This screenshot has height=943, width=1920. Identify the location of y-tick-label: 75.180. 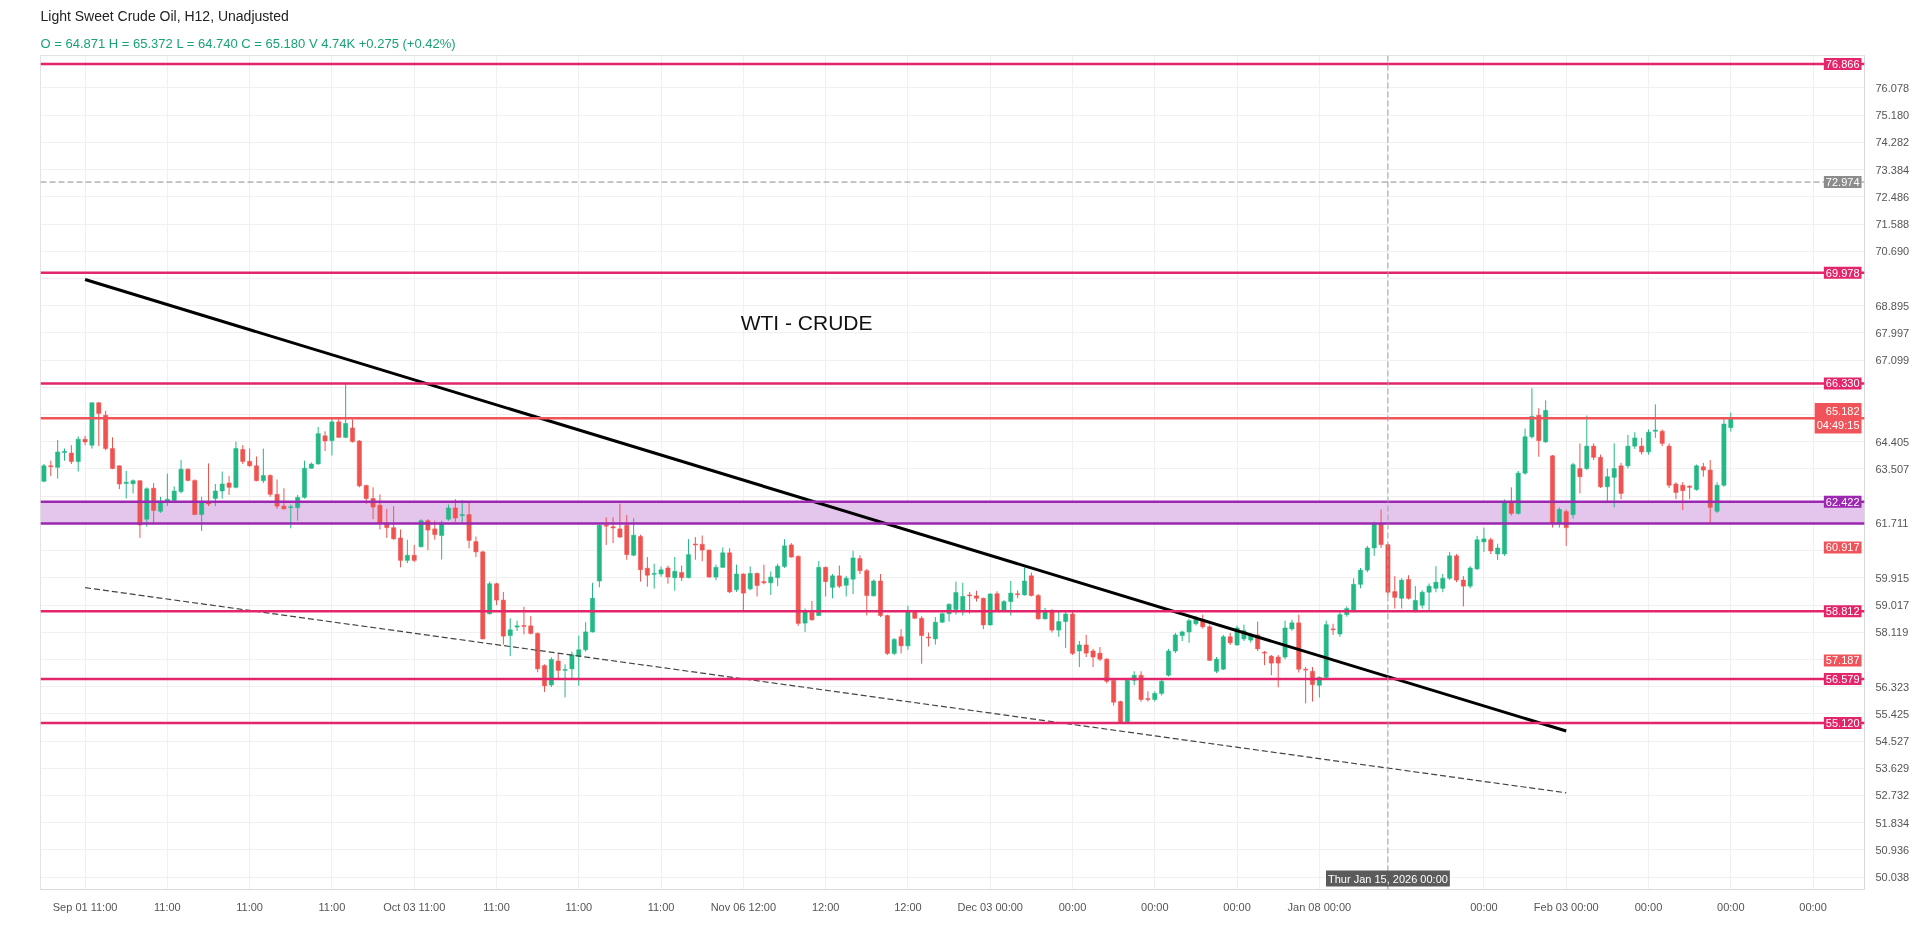
(1892, 115).